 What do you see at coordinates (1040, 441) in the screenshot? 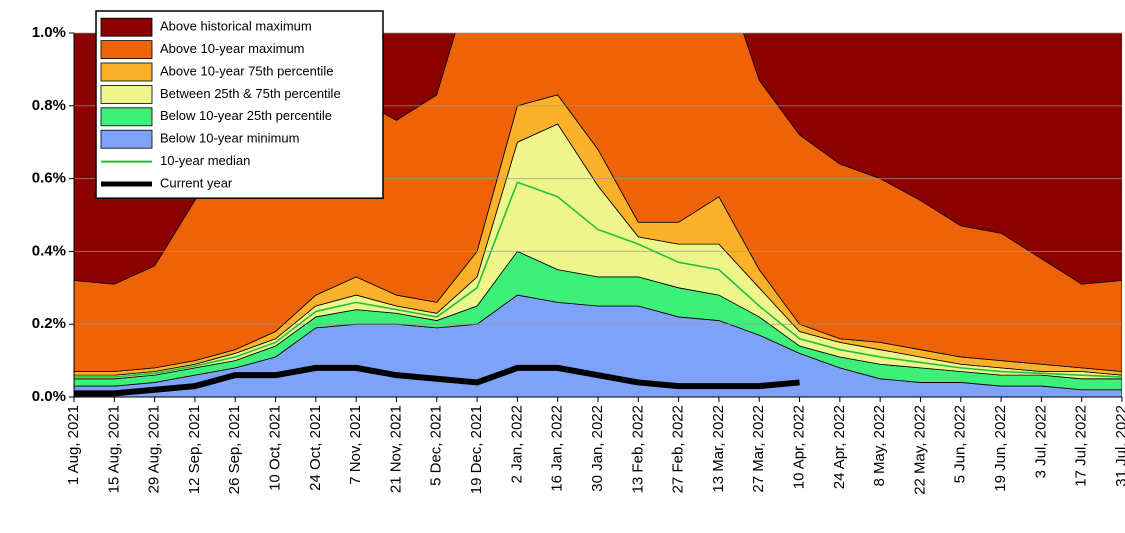
I see `x-tick-label: 3 Jul, 2022` at bounding box center [1040, 441].